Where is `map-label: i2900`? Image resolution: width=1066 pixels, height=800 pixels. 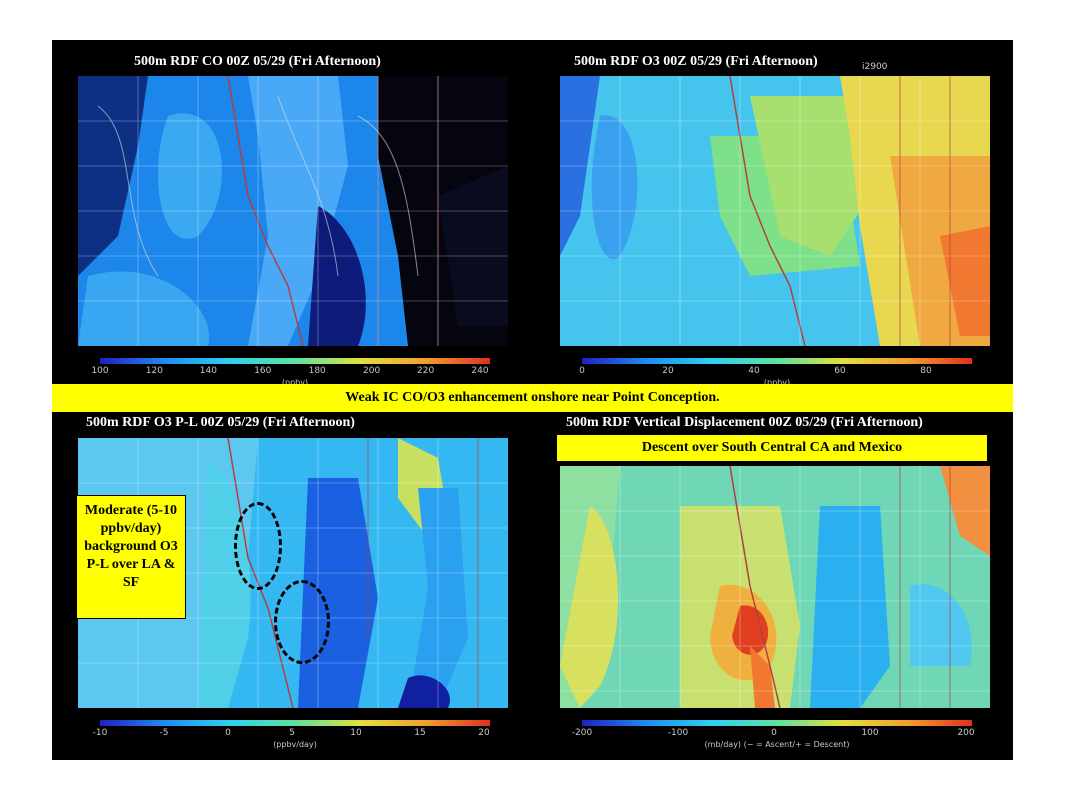
map-label: i2900 is located at coordinates (875, 67).